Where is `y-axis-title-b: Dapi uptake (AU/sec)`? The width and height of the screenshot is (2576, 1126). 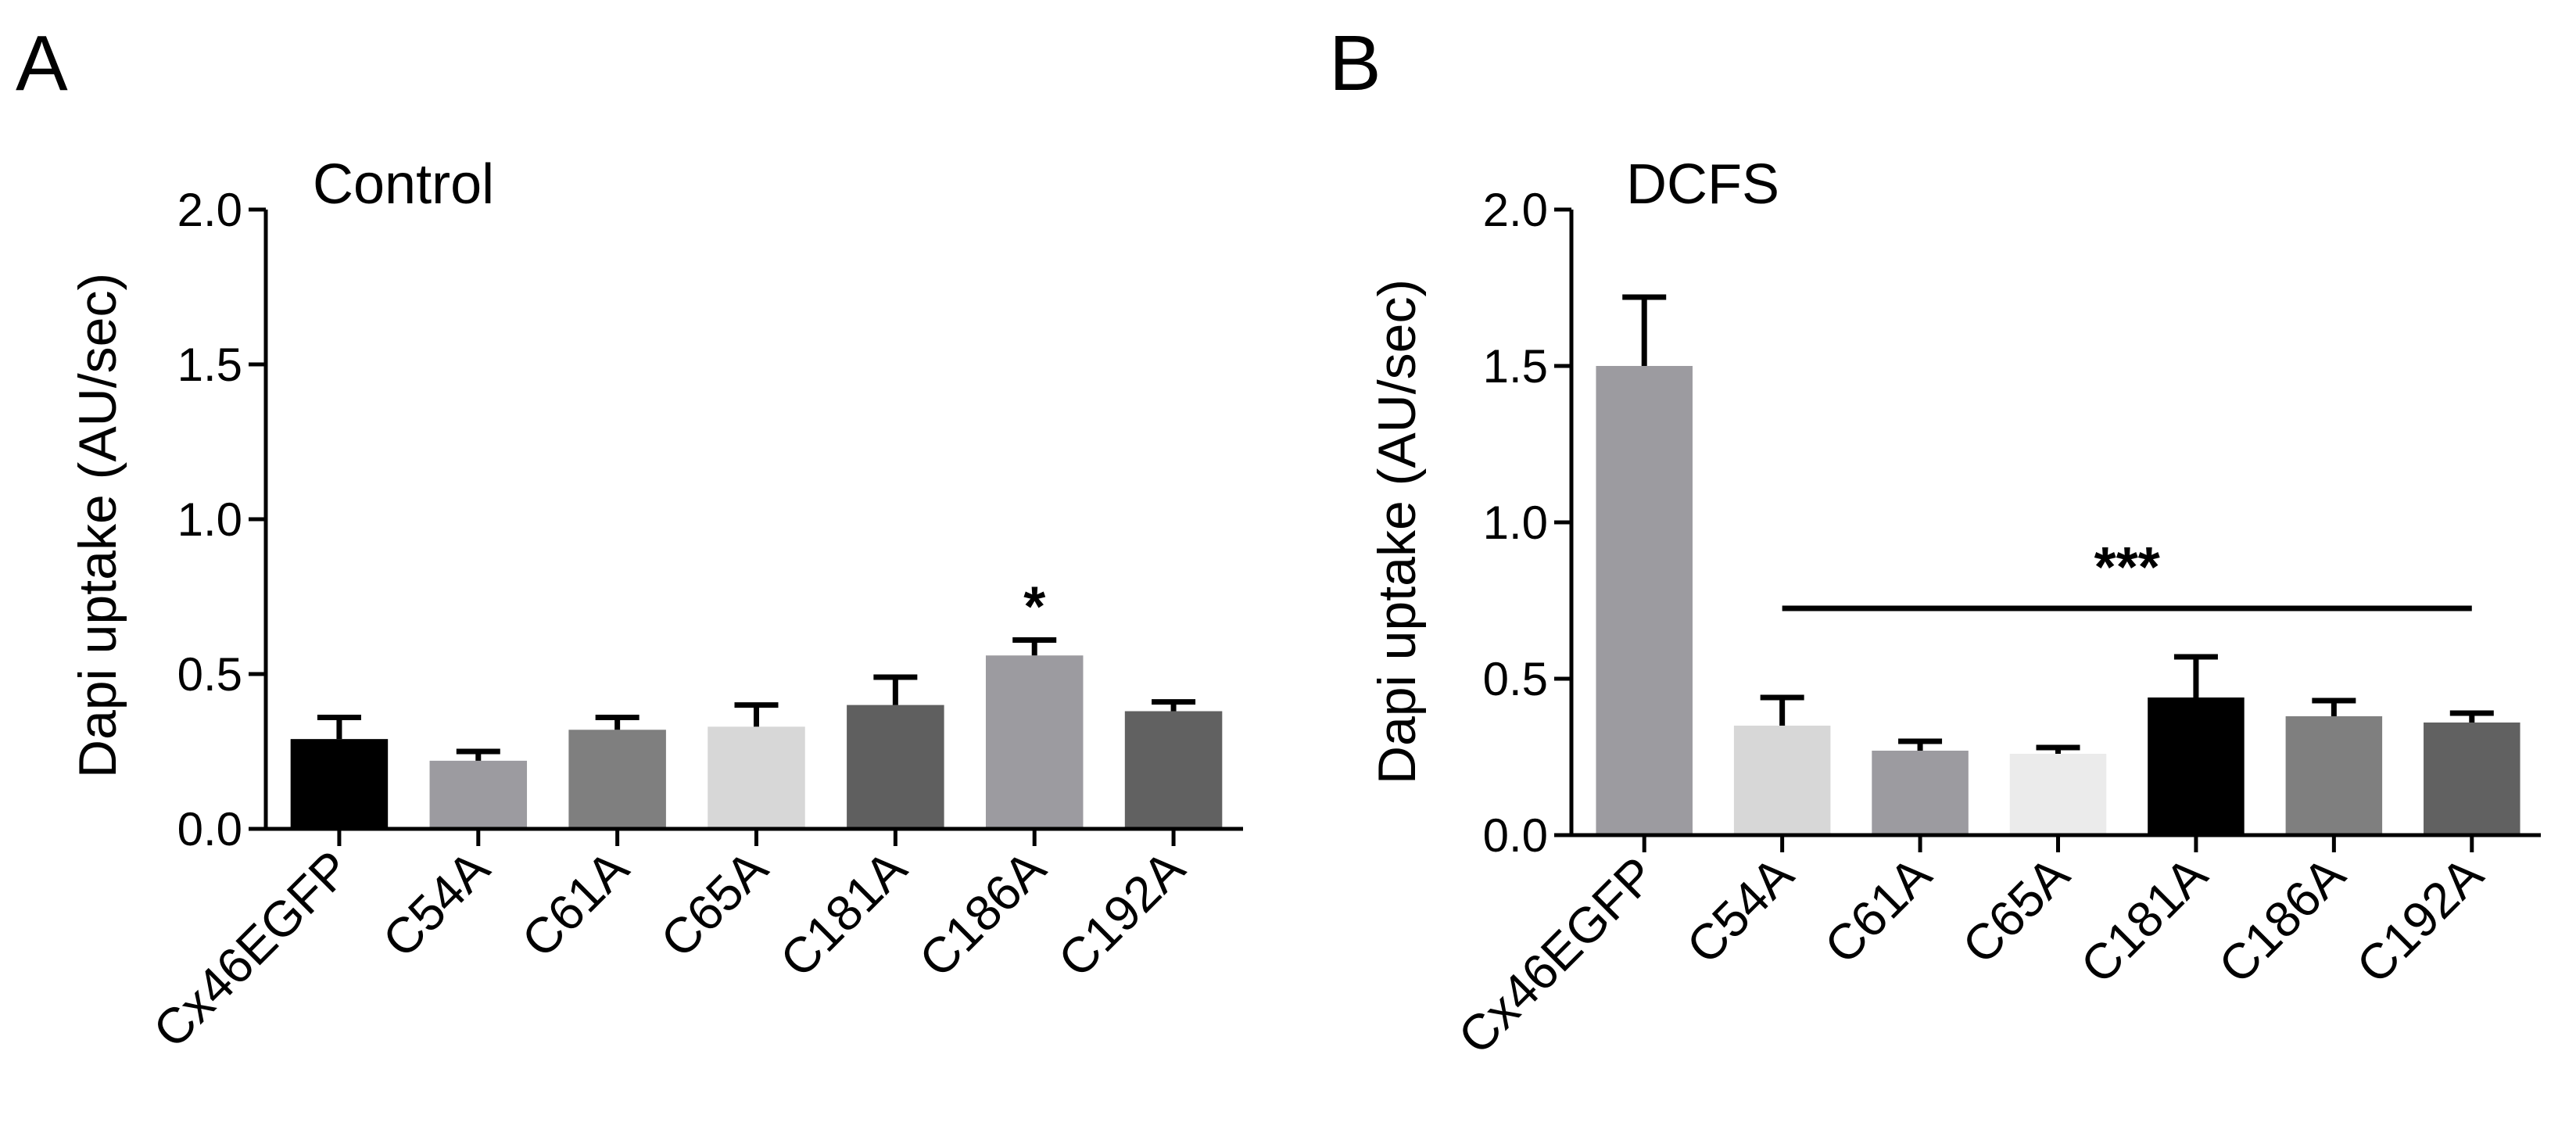
y-axis-title-b: Dapi uptake (AU/sec) is located at coordinates (1397, 531).